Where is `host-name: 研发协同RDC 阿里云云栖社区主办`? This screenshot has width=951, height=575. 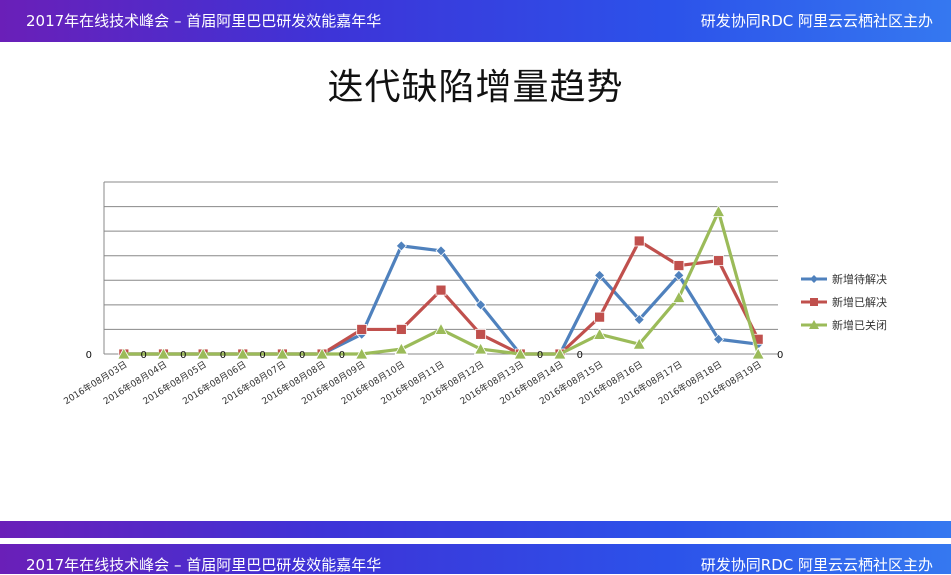
host-name: 研发协同RDC 阿里云云栖社区主办 is located at coordinates (816, 21).